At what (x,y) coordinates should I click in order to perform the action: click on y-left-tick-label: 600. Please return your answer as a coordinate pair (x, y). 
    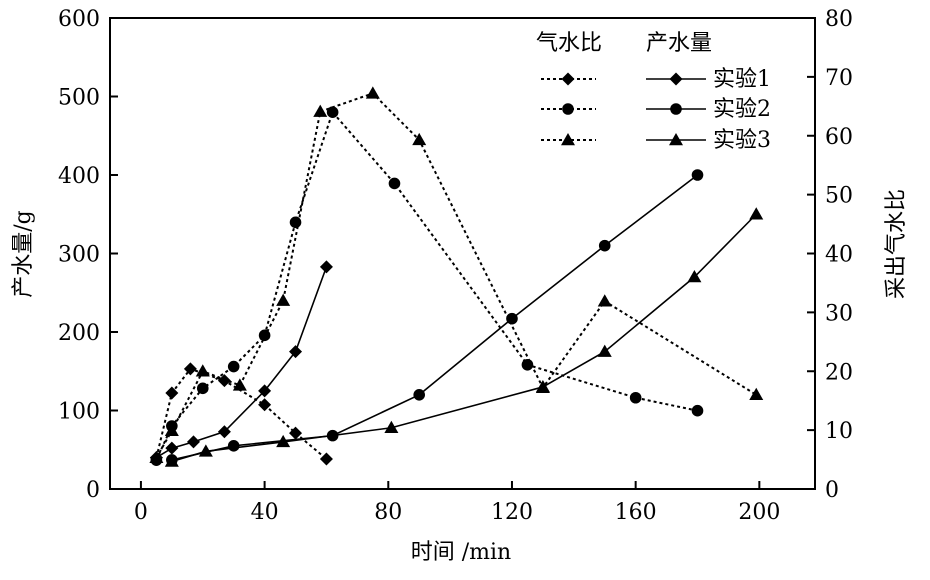
    Looking at the image, I should click on (79, 19).